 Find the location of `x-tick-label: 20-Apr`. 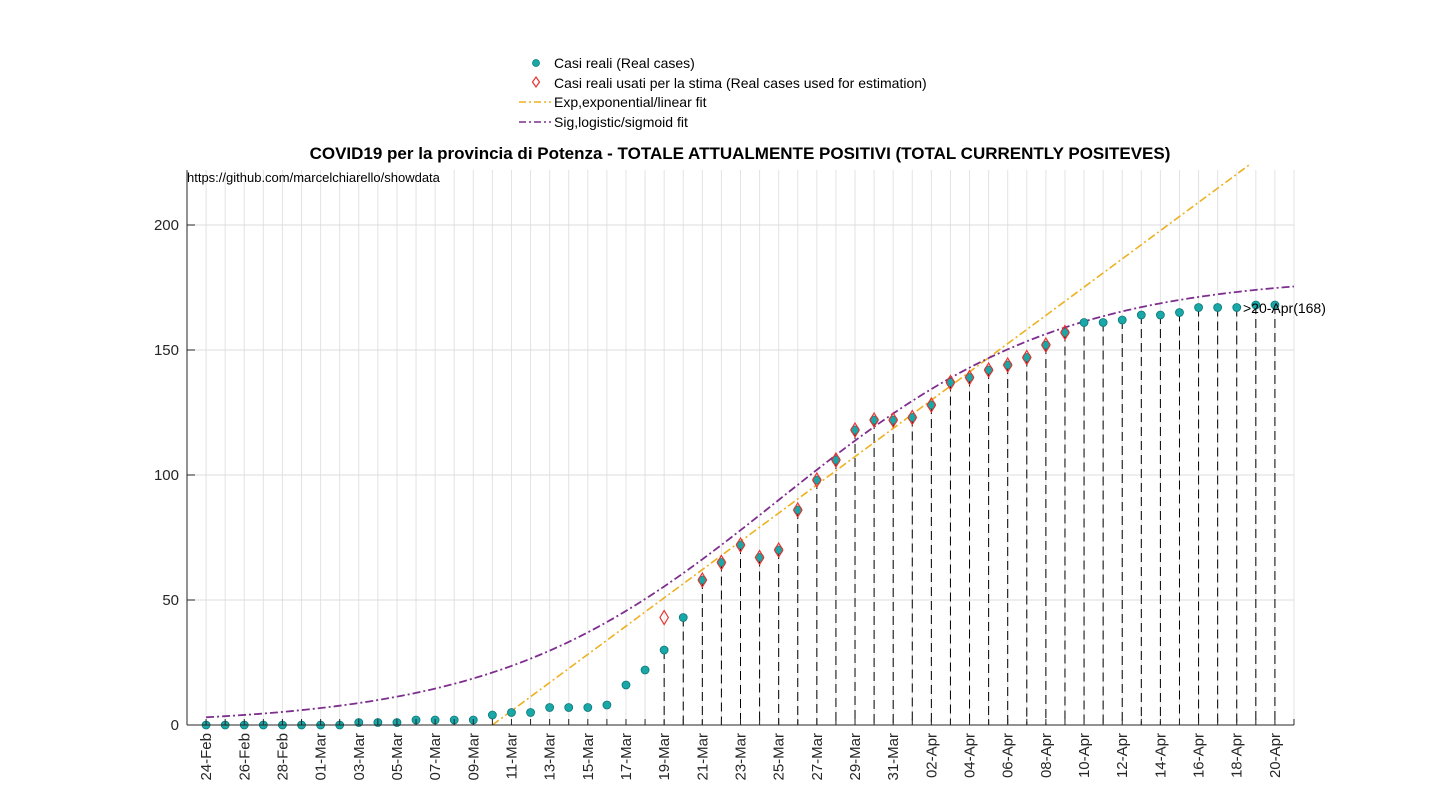

x-tick-label: 20-Apr is located at coordinates (1275, 755).